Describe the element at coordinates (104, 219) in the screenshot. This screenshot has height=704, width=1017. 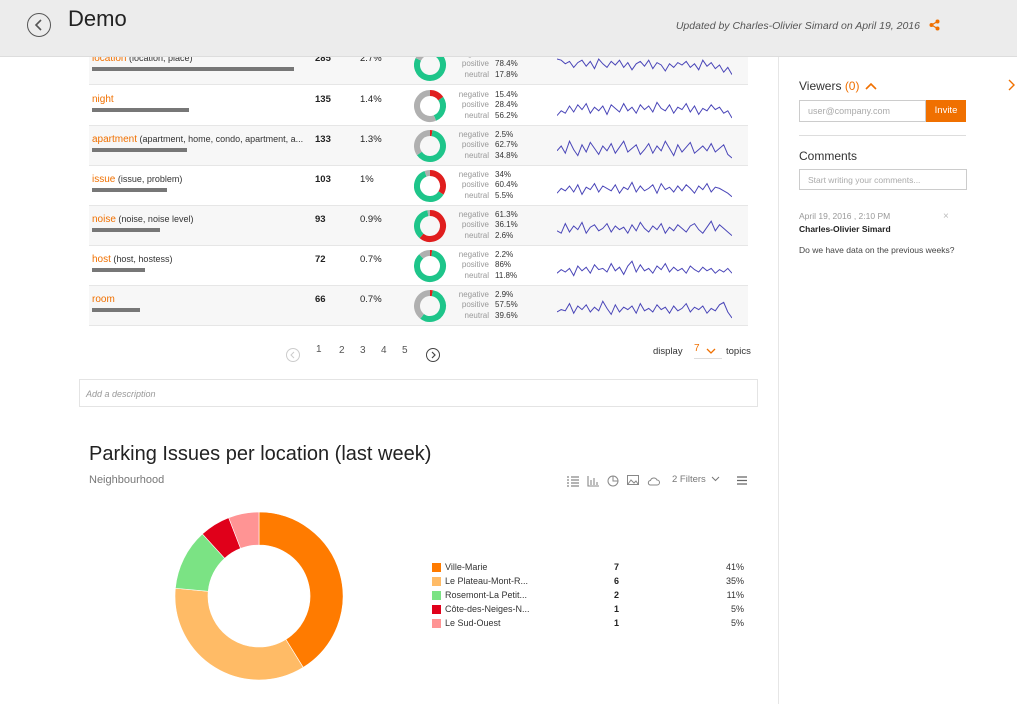
I see `topic-name: noise` at that location.